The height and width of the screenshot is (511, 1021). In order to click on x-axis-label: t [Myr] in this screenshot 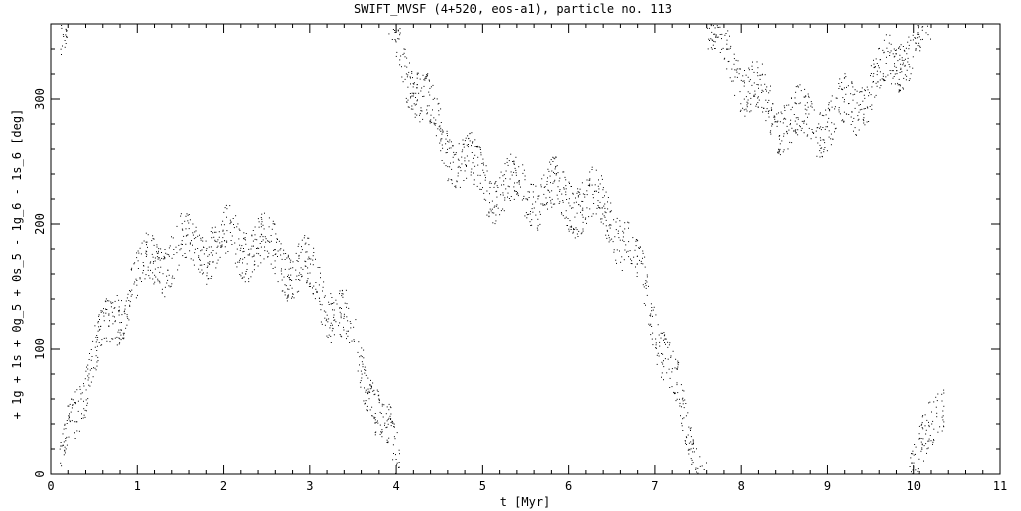, I will do `click(525, 502)`.